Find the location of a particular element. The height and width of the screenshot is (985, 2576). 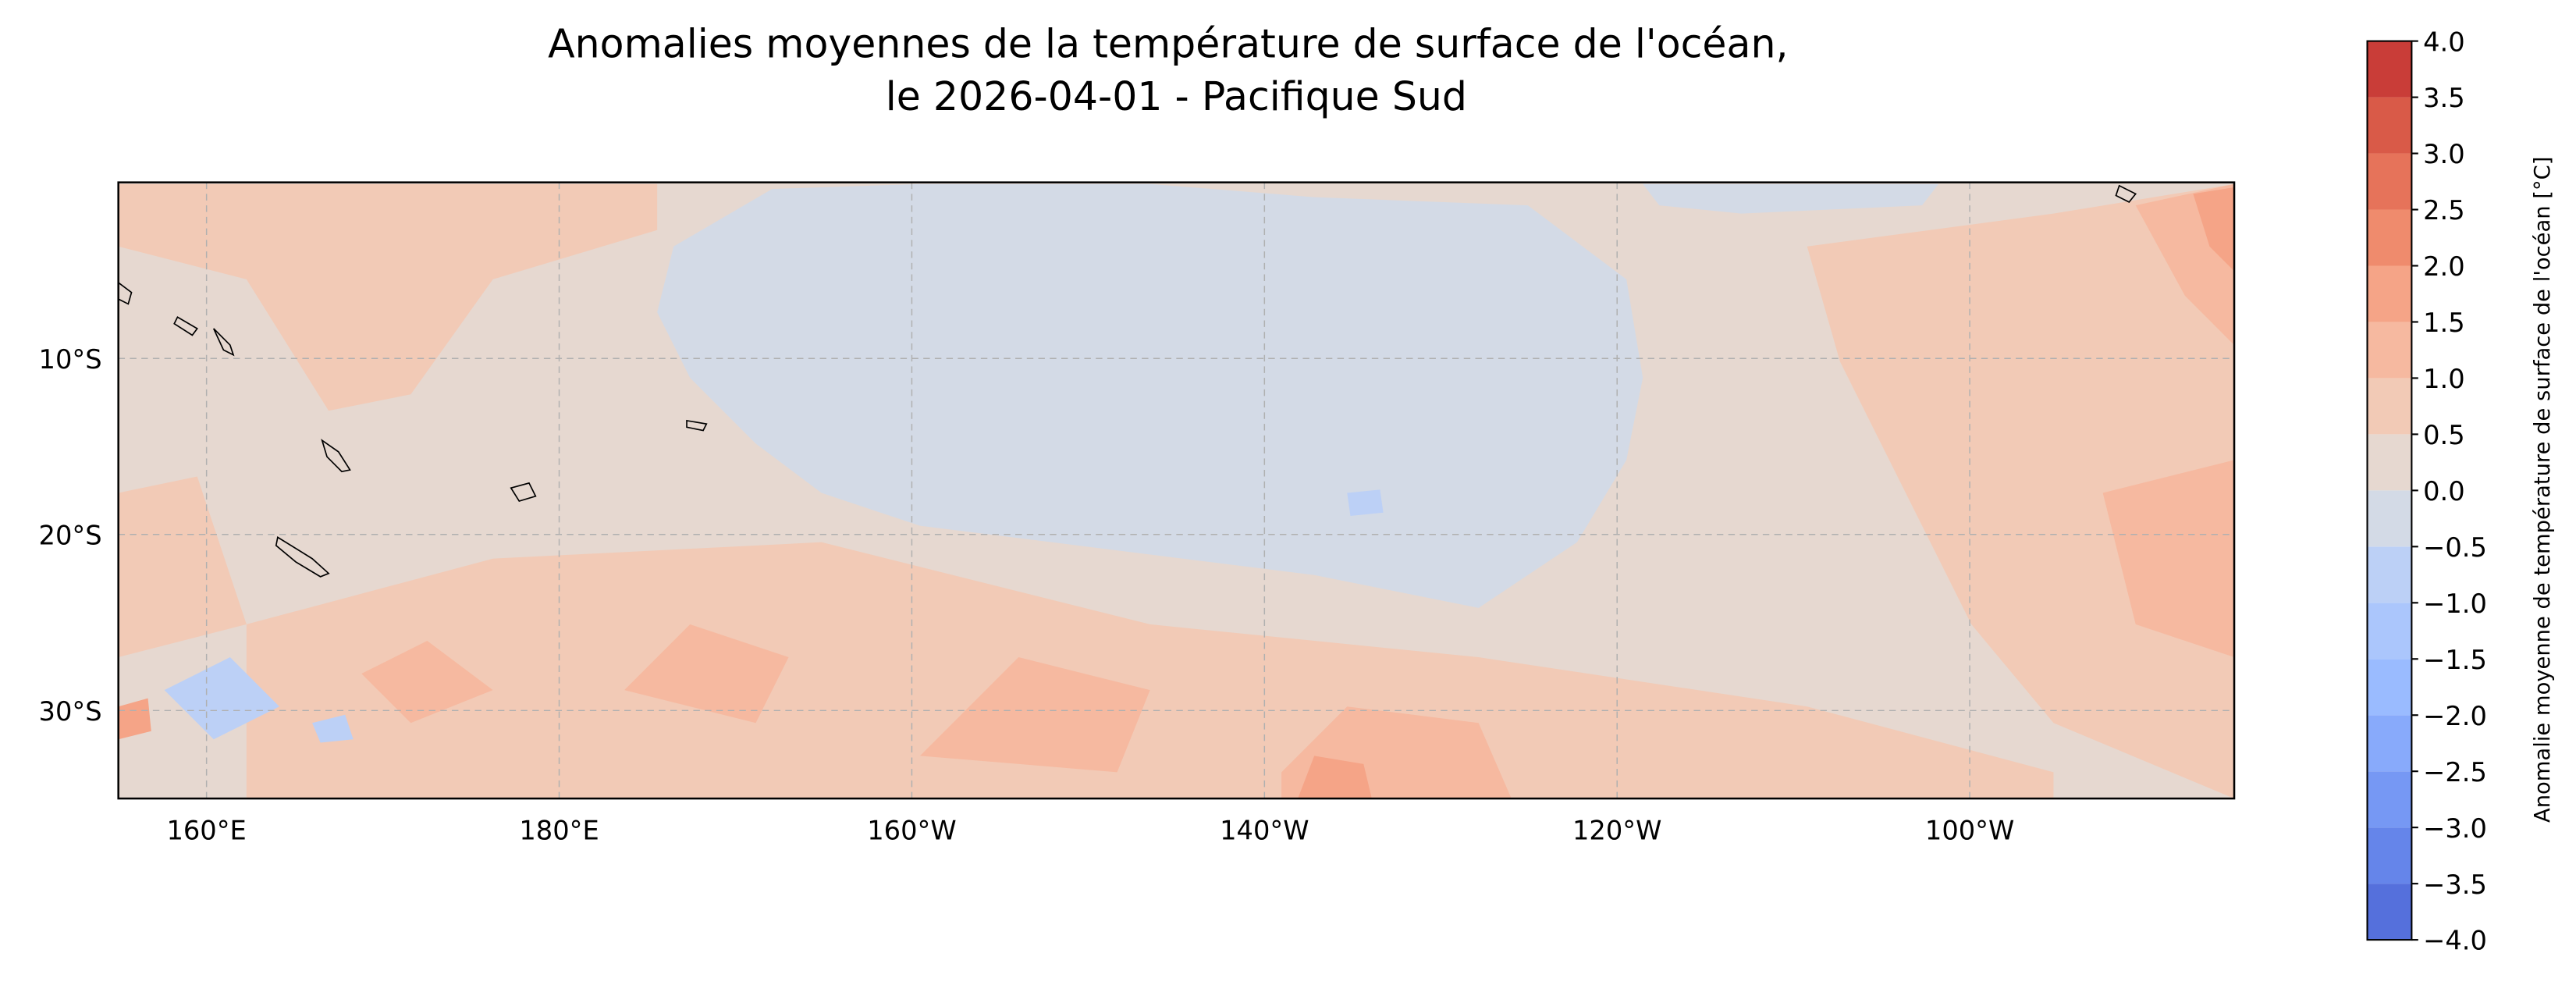

colorbar-tick-label: −0.5 is located at coordinates (2455, 547).